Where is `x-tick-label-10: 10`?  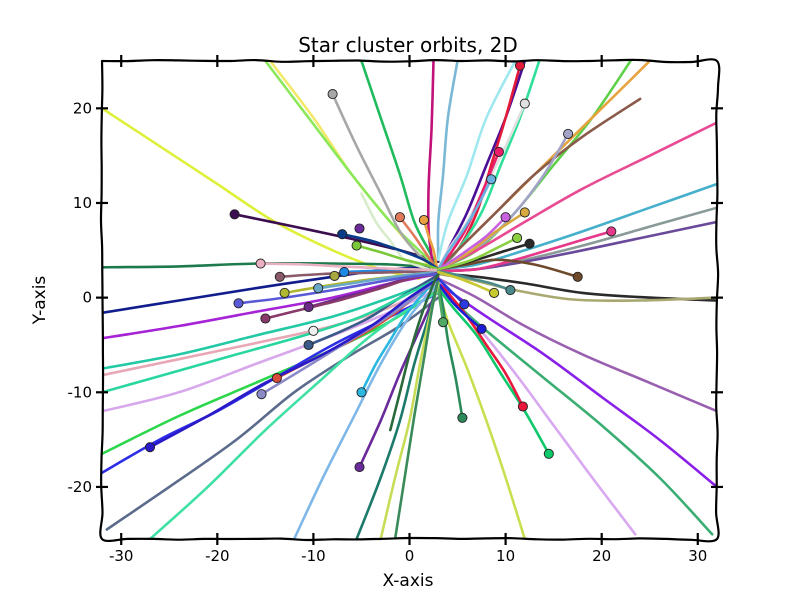 x-tick-label-10: 10 is located at coordinates (505, 556).